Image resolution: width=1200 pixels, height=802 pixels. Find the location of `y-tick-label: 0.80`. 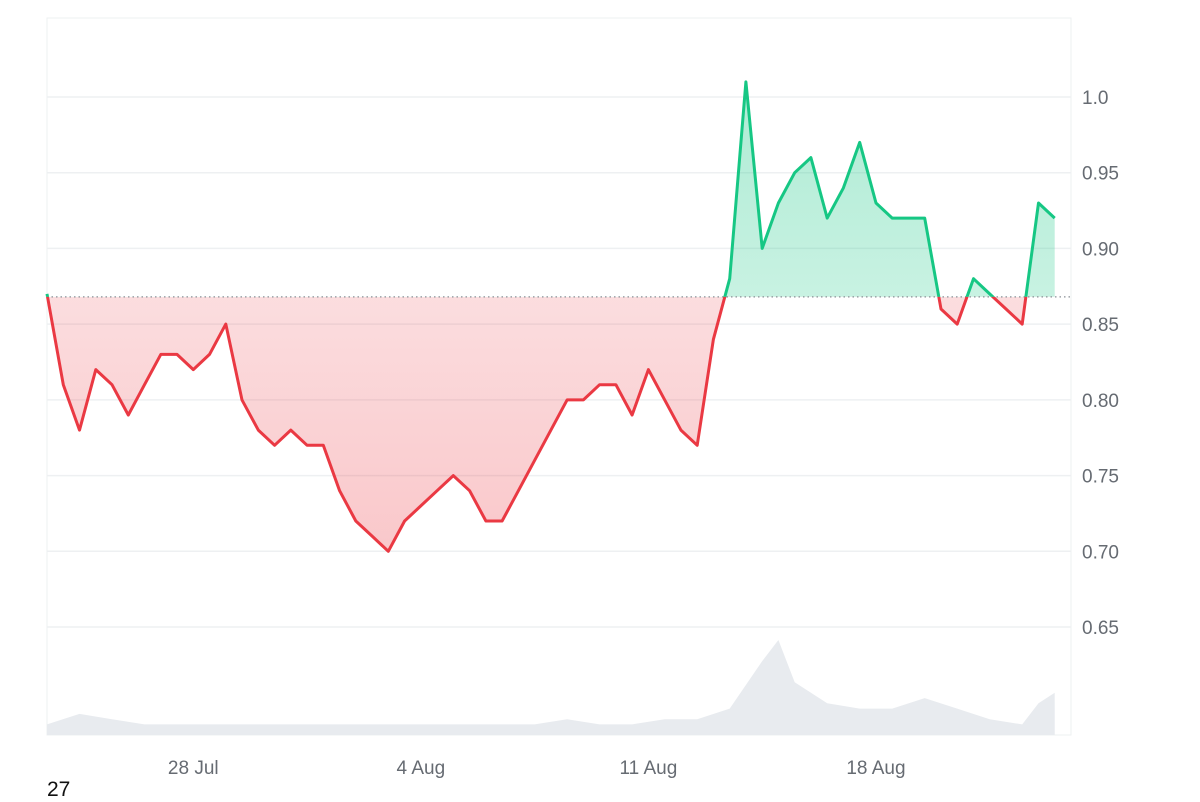

y-tick-label: 0.80 is located at coordinates (1100, 401).